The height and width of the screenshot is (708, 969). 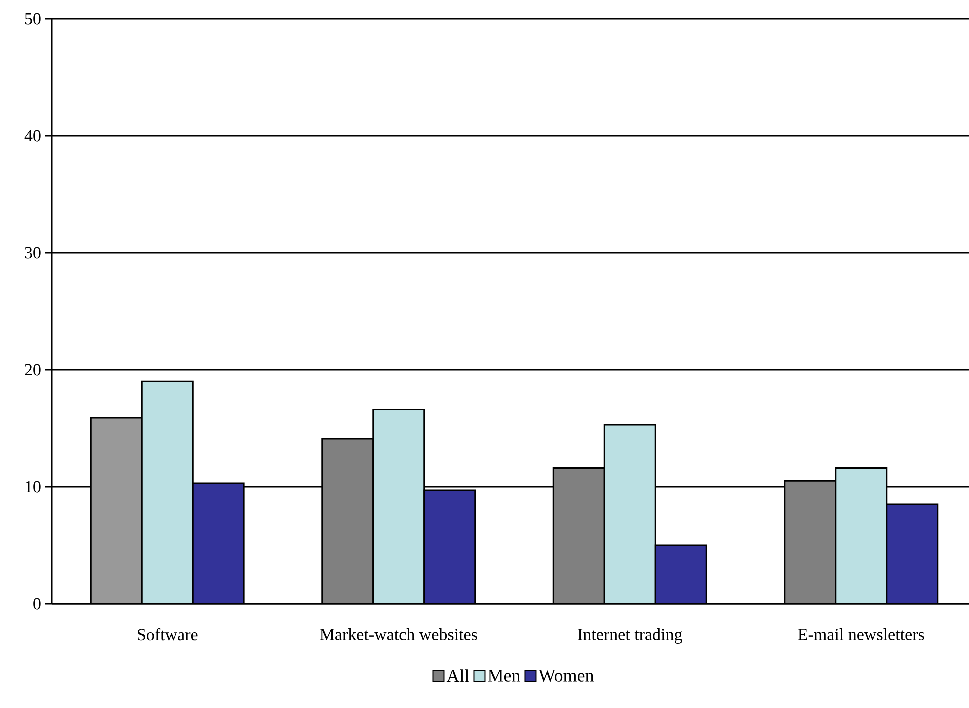 I want to click on y-tick-label: 10, so click(x=33, y=487).